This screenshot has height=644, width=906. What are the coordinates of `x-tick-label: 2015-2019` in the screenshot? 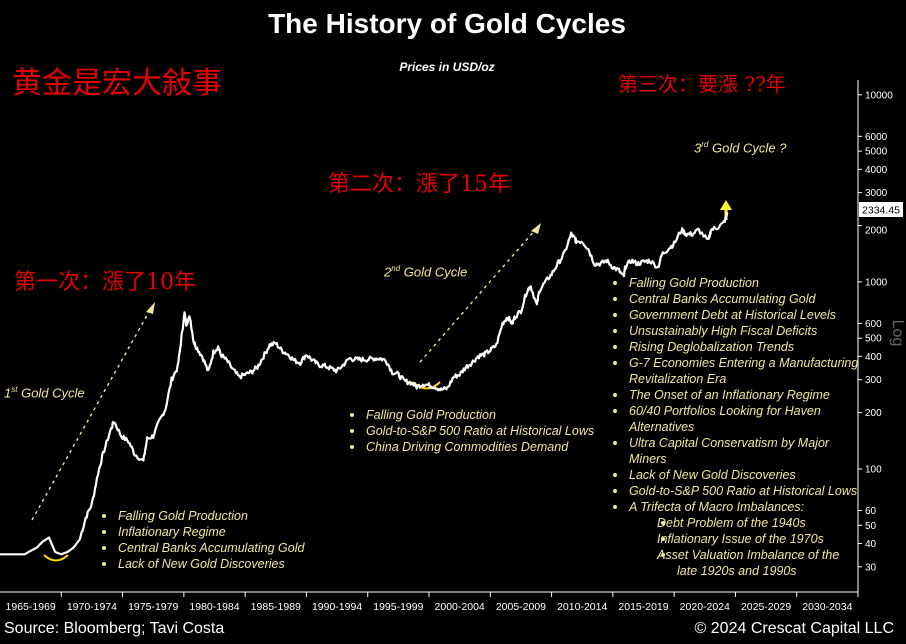 It's located at (643, 607).